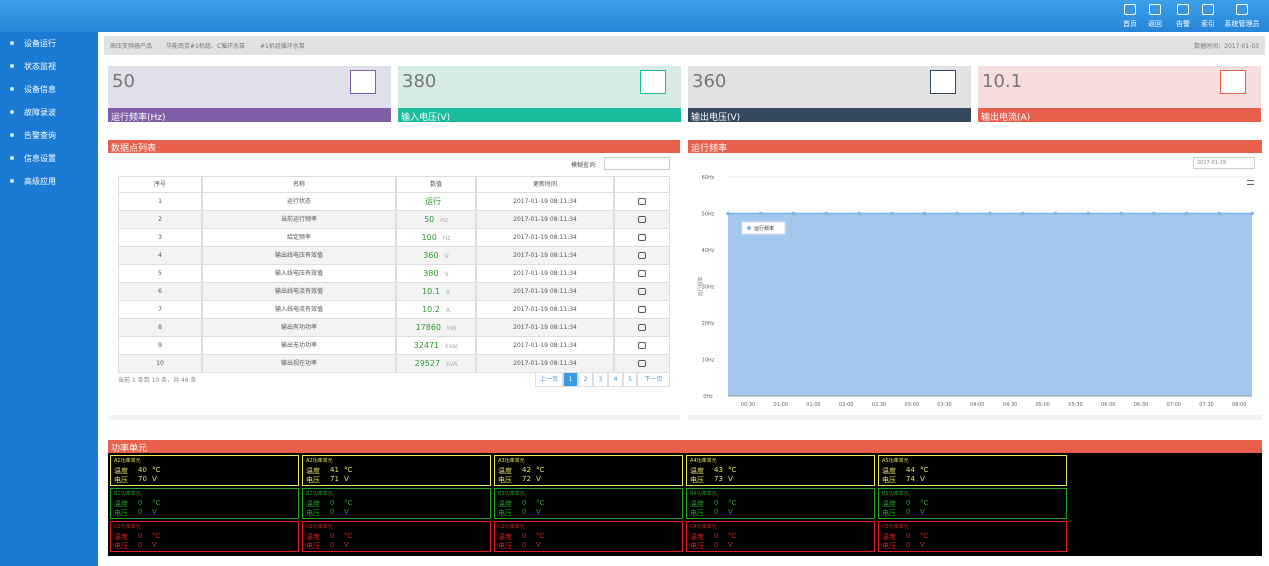 This screenshot has height=566, width=1269. What do you see at coordinates (749, 228) in the screenshot?
I see `legend-marker` at bounding box center [749, 228].